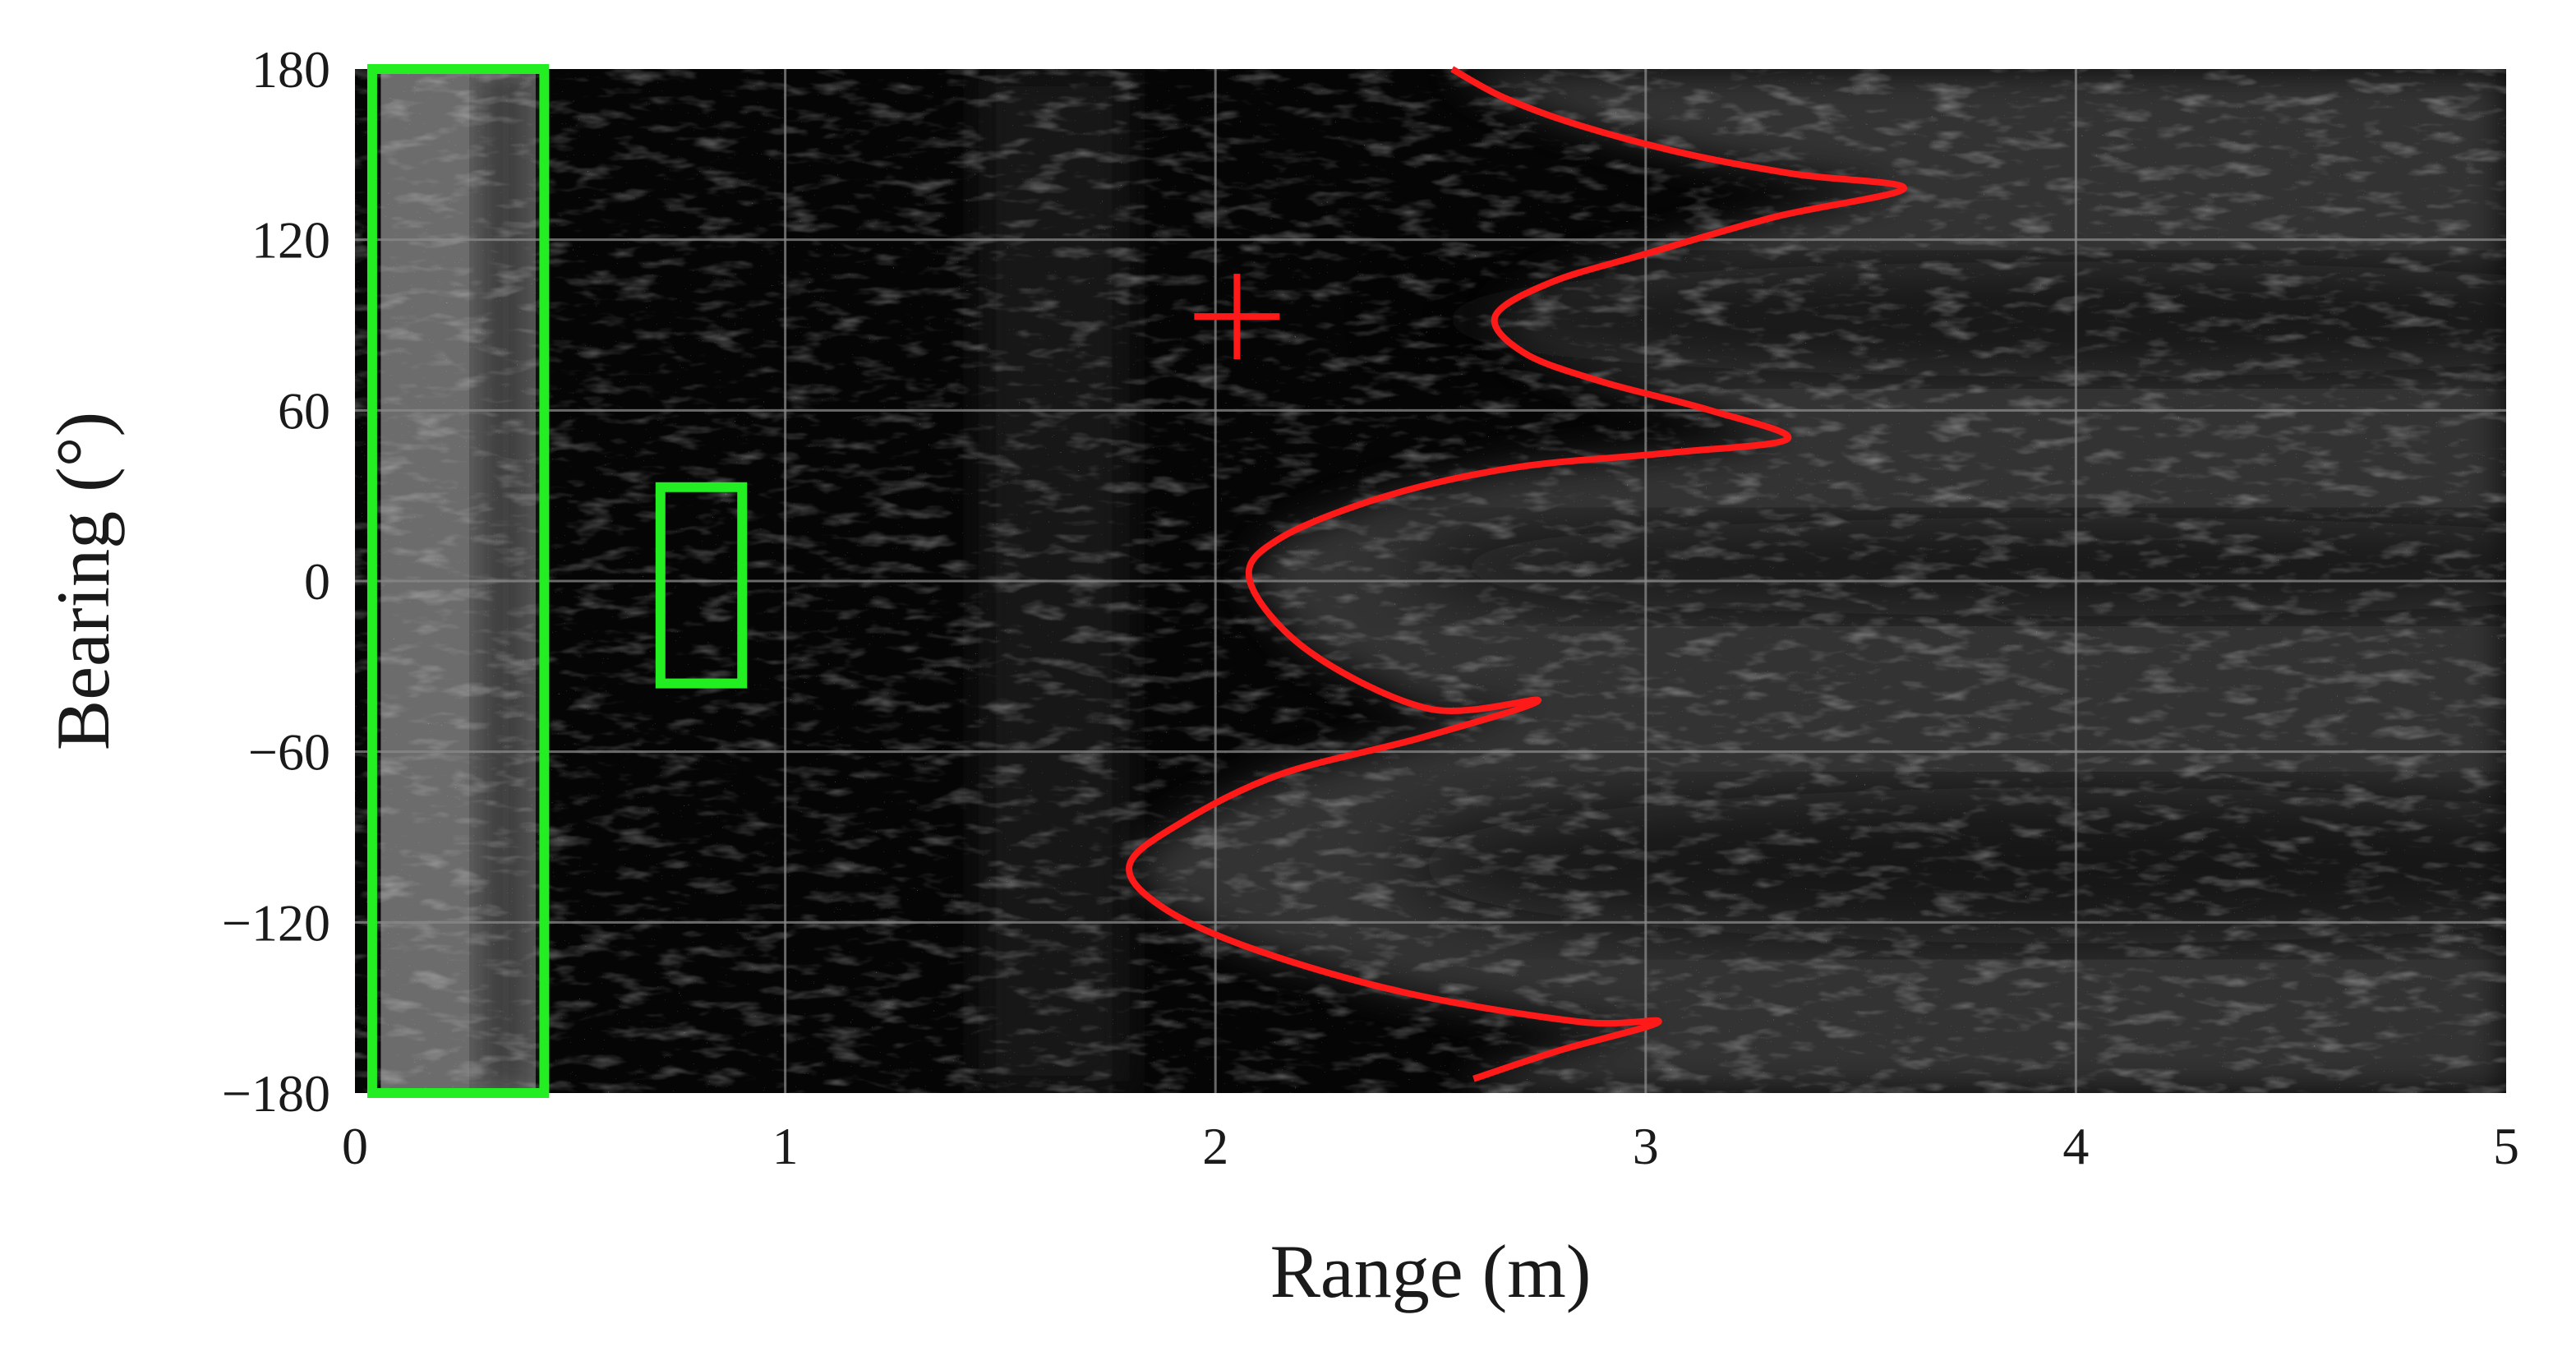  Describe the element at coordinates (290, 240) in the screenshot. I see `y-tick-label: 120` at that location.